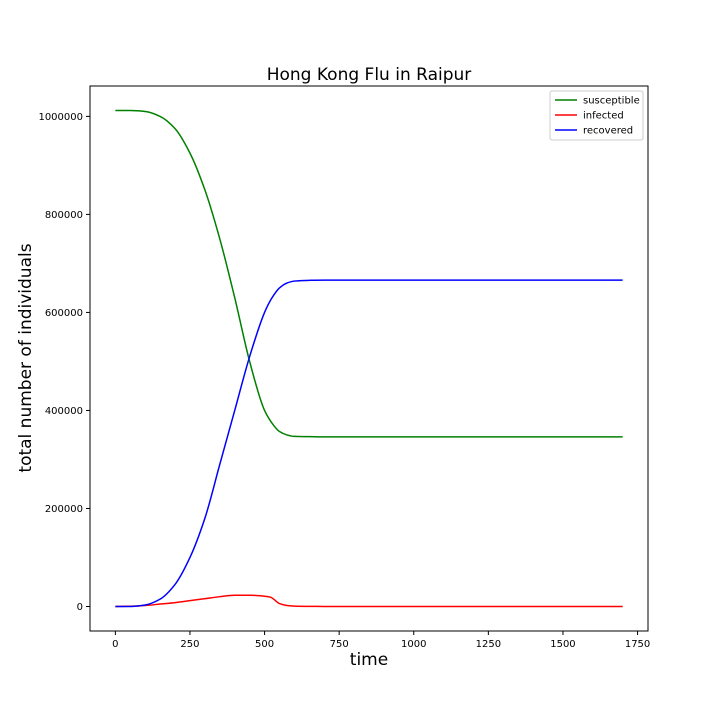 This screenshot has height=720, width=720. Describe the element at coordinates (369, 660) in the screenshot. I see `x-axis-label: time` at that location.